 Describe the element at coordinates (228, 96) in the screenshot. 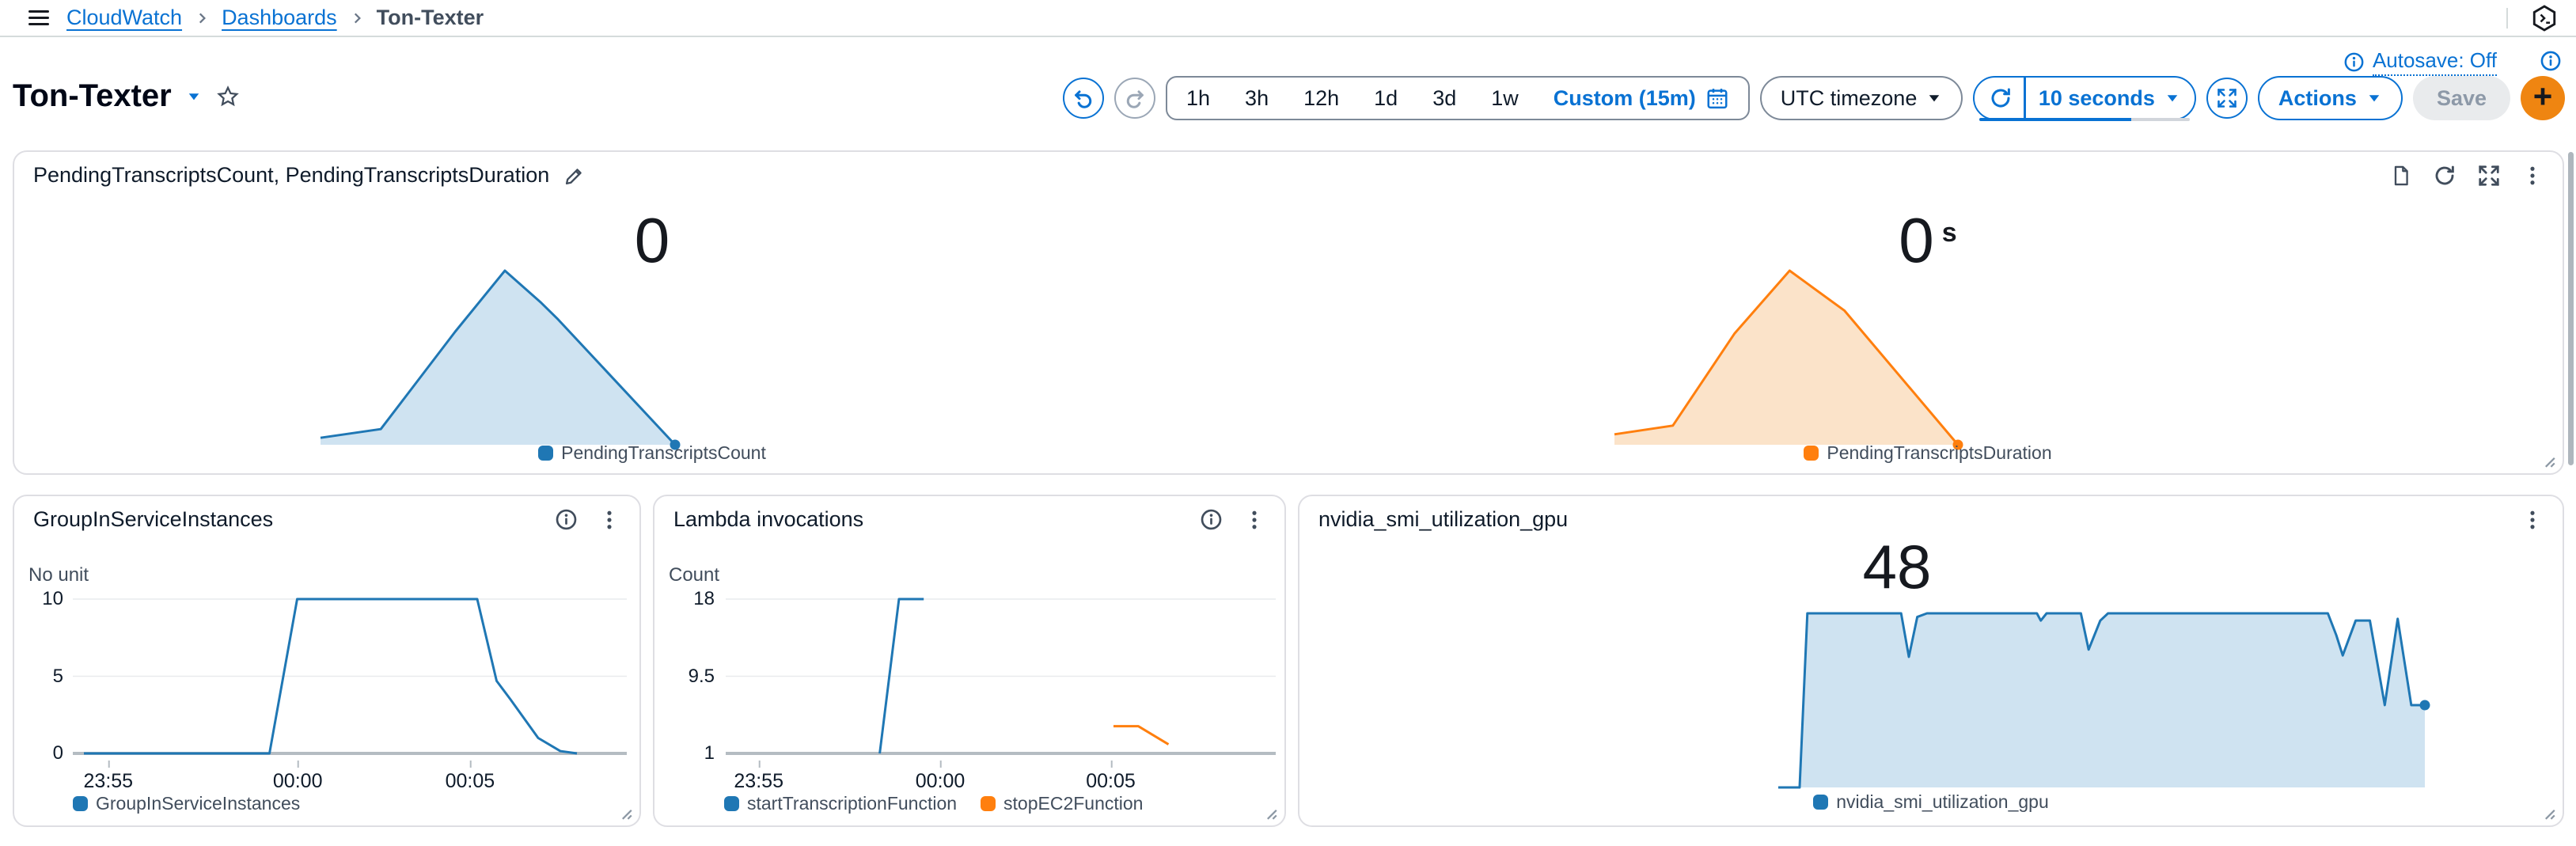

I see `favorite-star-icon` at that location.